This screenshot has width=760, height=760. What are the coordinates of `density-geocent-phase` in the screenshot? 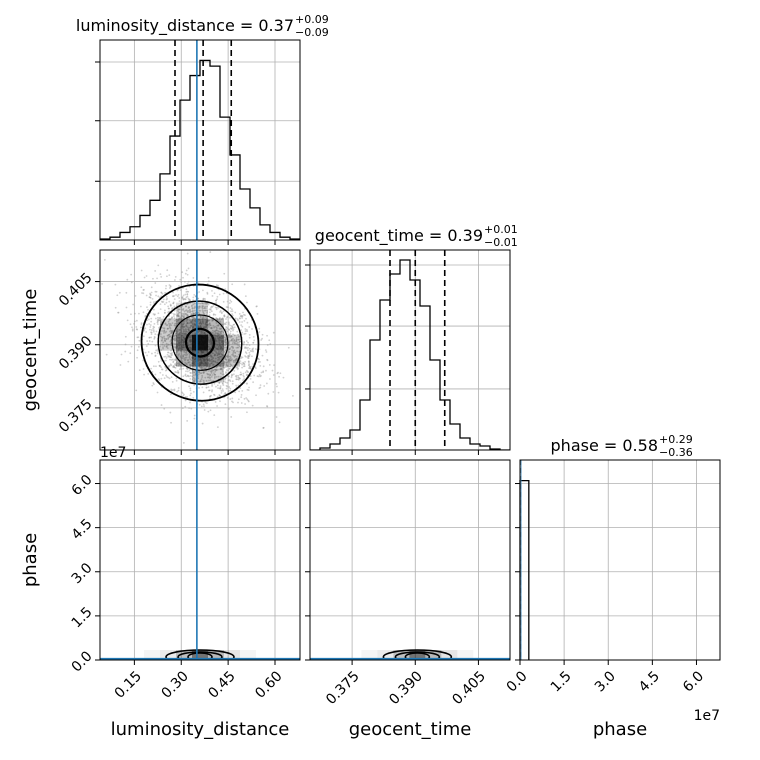 It's located at (417, 654).